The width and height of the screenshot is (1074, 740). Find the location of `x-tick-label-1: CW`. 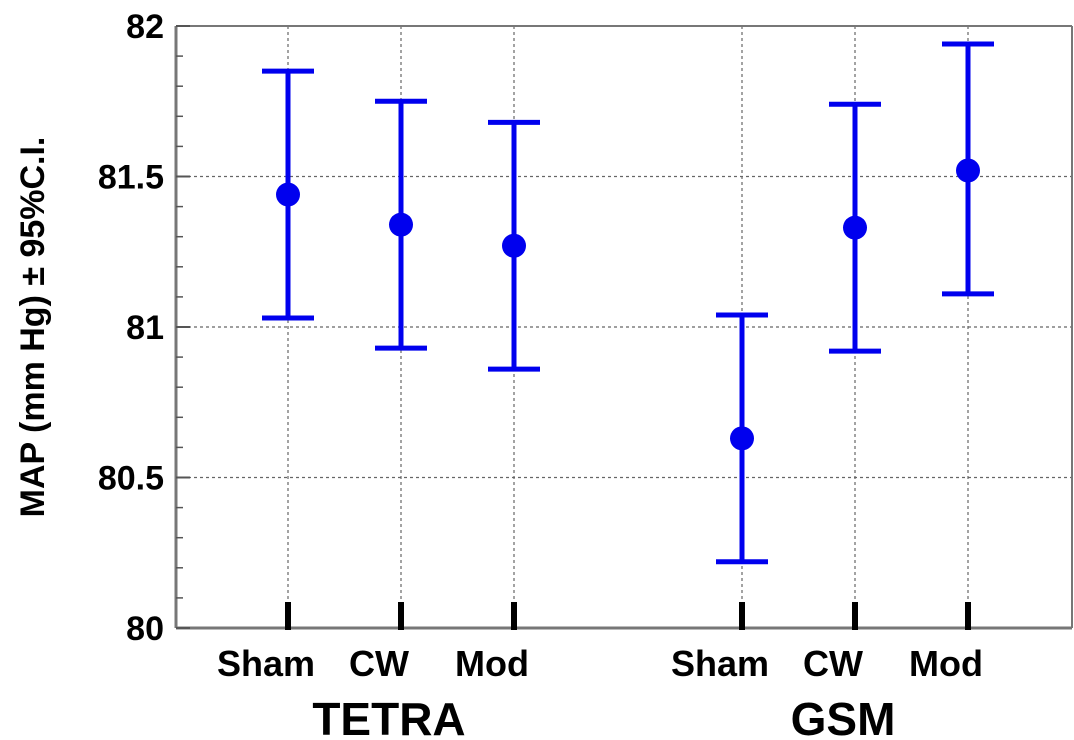

x-tick-label-1: CW is located at coordinates (379, 663).